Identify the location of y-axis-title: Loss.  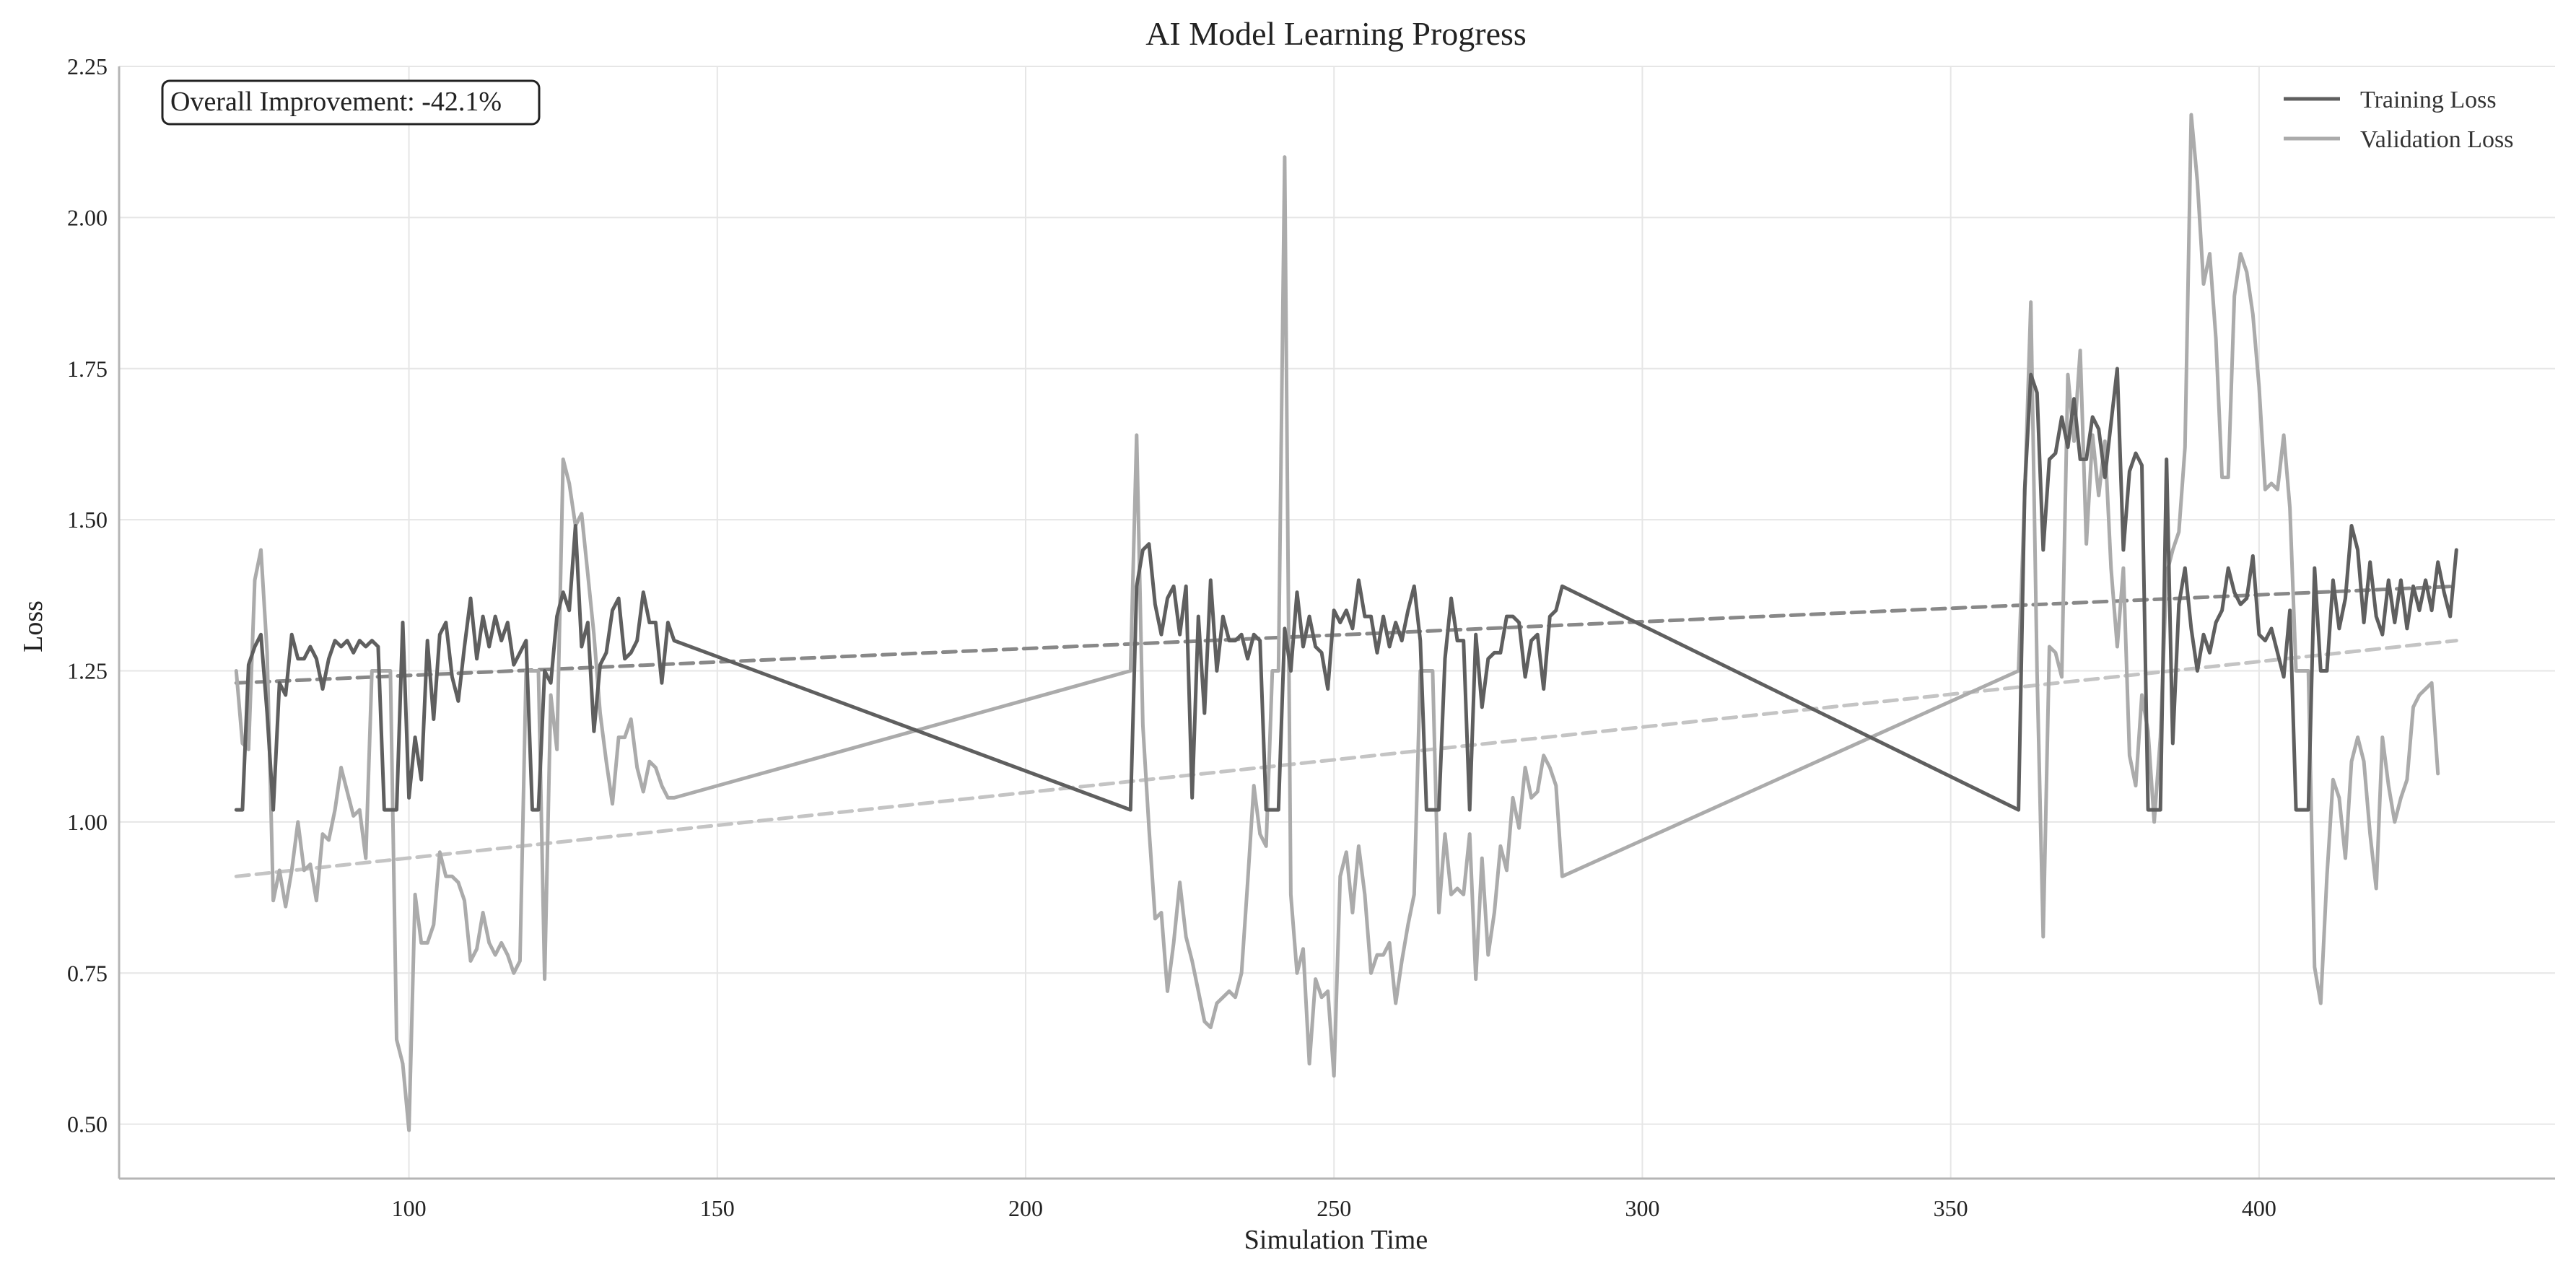
(33, 626).